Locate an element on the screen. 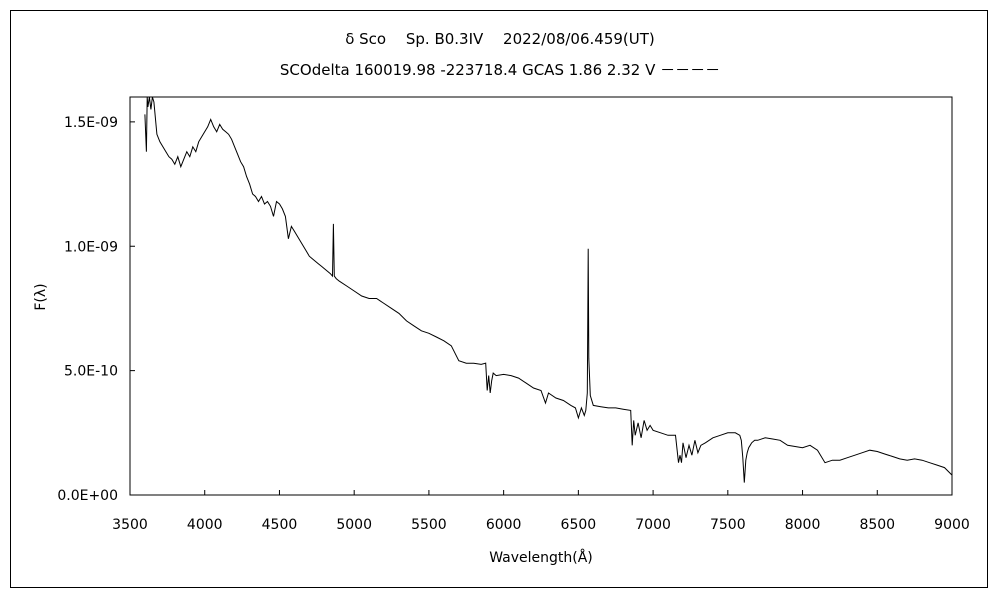 The height and width of the screenshot is (600, 1000). x-tick-label: 3500 is located at coordinates (130, 525).